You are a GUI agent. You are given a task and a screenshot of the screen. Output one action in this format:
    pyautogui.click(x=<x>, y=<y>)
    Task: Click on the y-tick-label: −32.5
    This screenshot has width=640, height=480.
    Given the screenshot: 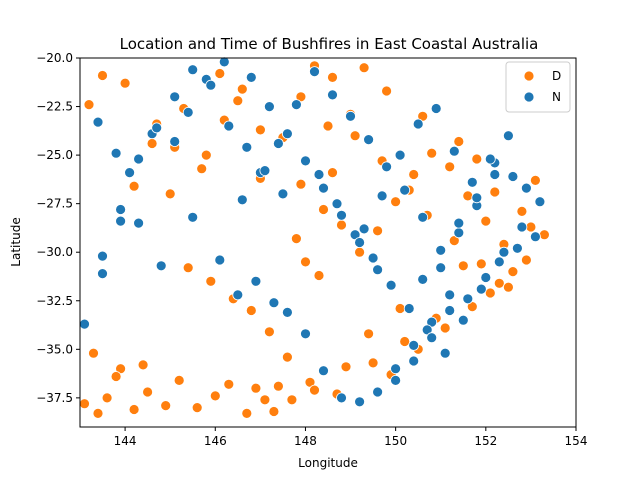 What is the action you would take?
    pyautogui.click(x=54, y=301)
    